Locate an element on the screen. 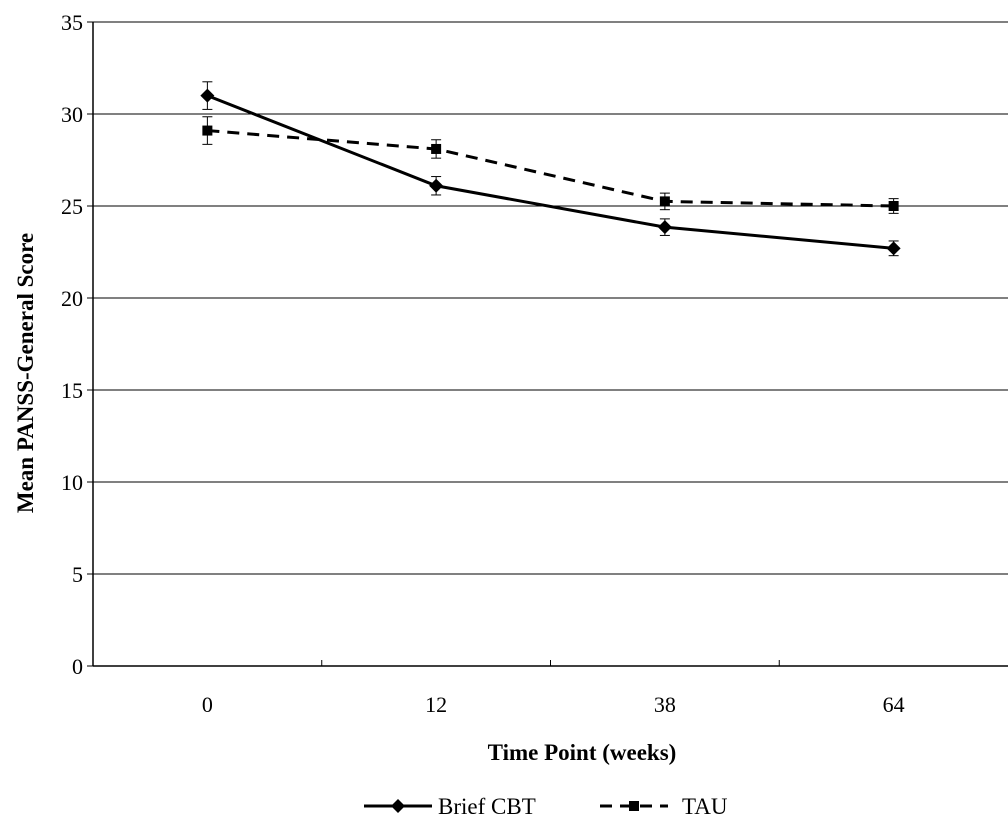 This screenshot has width=1008, height=825. y-tick-label: 10 is located at coordinates (72, 482).